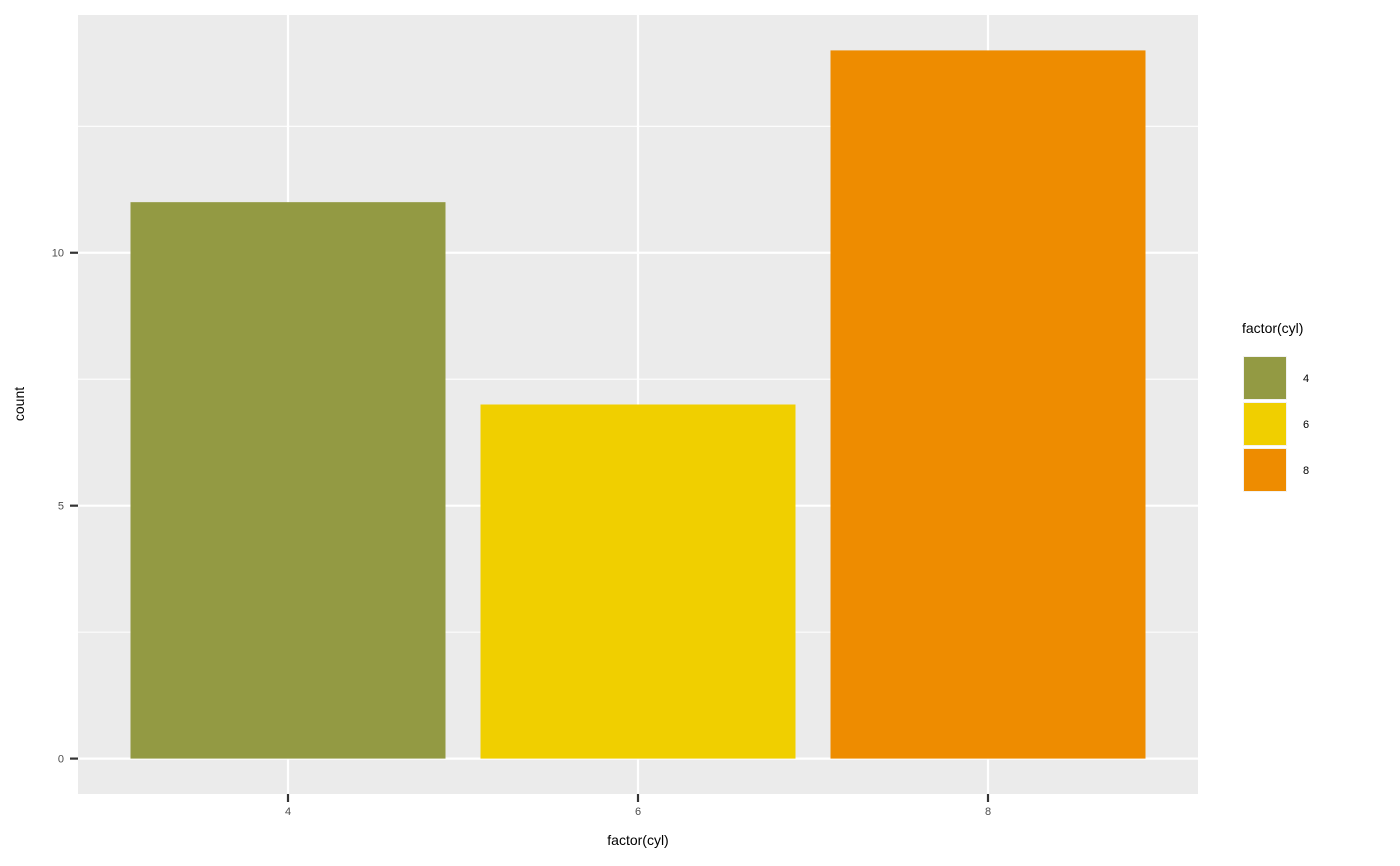 Image resolution: width=1400 pixels, height=866 pixels. I want to click on legend: factor(cyl) 4 6 8, so click(1275, 406).